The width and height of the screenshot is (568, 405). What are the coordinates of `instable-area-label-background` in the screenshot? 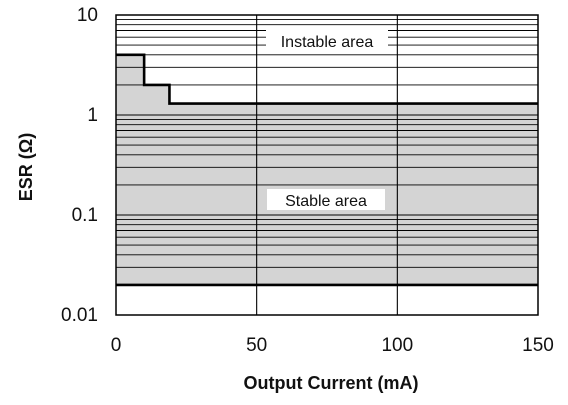 It's located at (327, 40).